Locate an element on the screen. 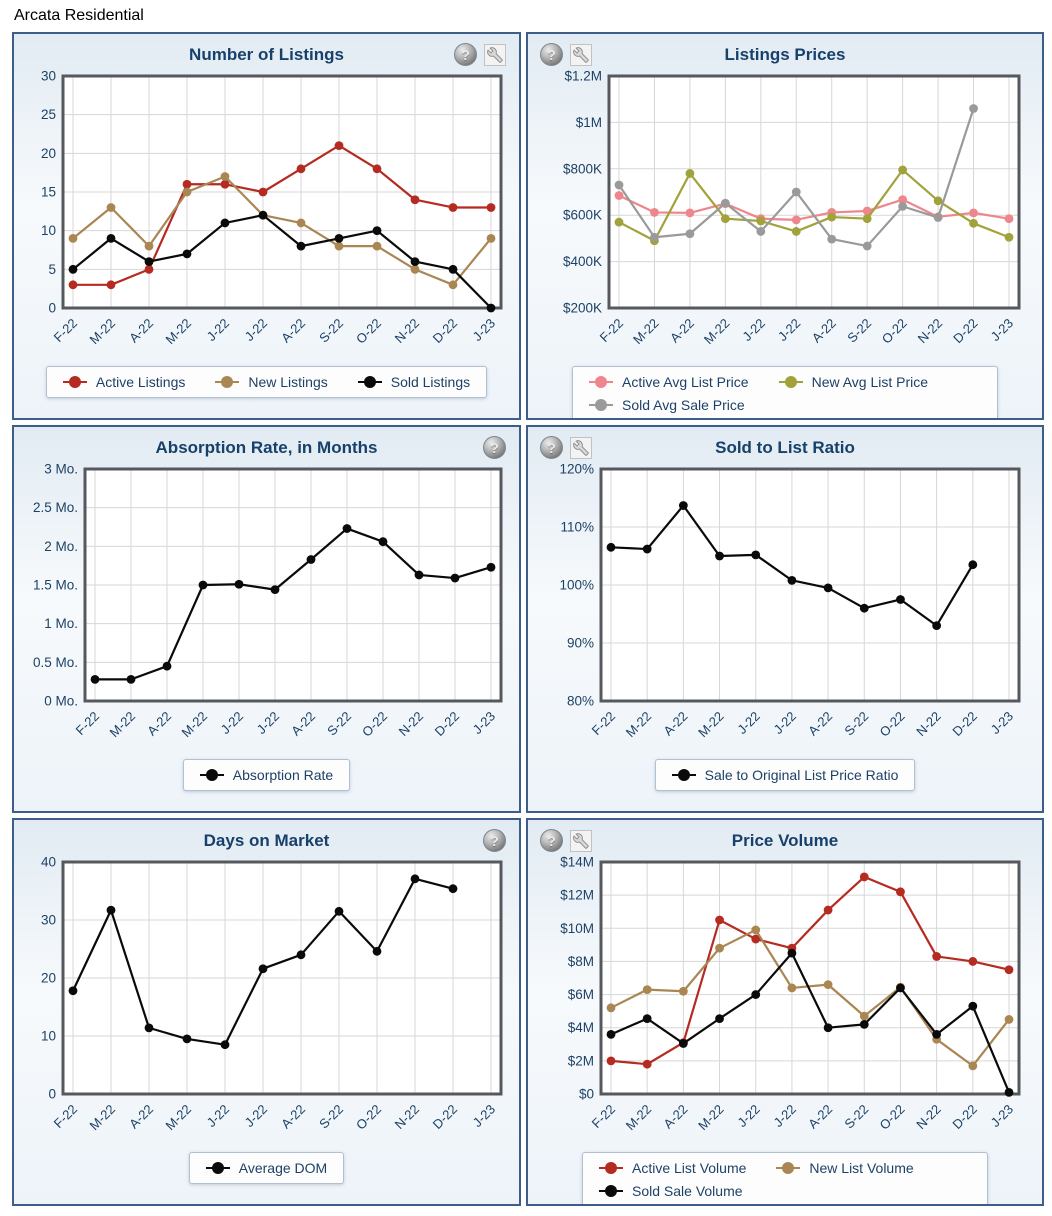  legend-item: Sale to Original List Price Ratio is located at coordinates (784, 775).